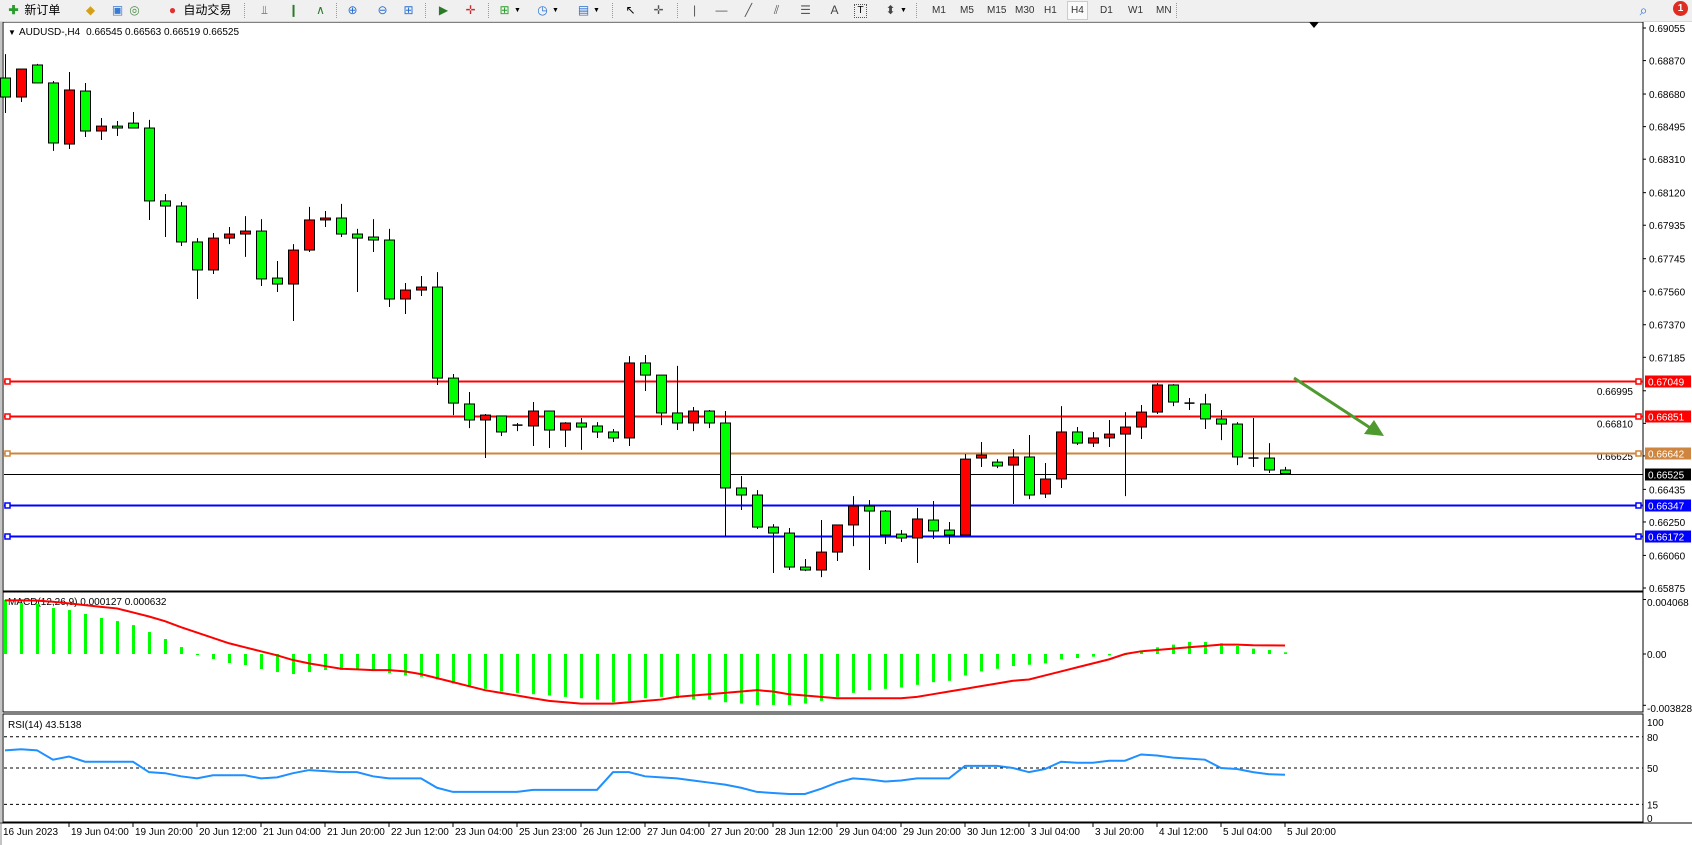 The height and width of the screenshot is (845, 1692). What do you see at coordinates (1025, 10) in the screenshot?
I see `timeframe-m30: M30` at bounding box center [1025, 10].